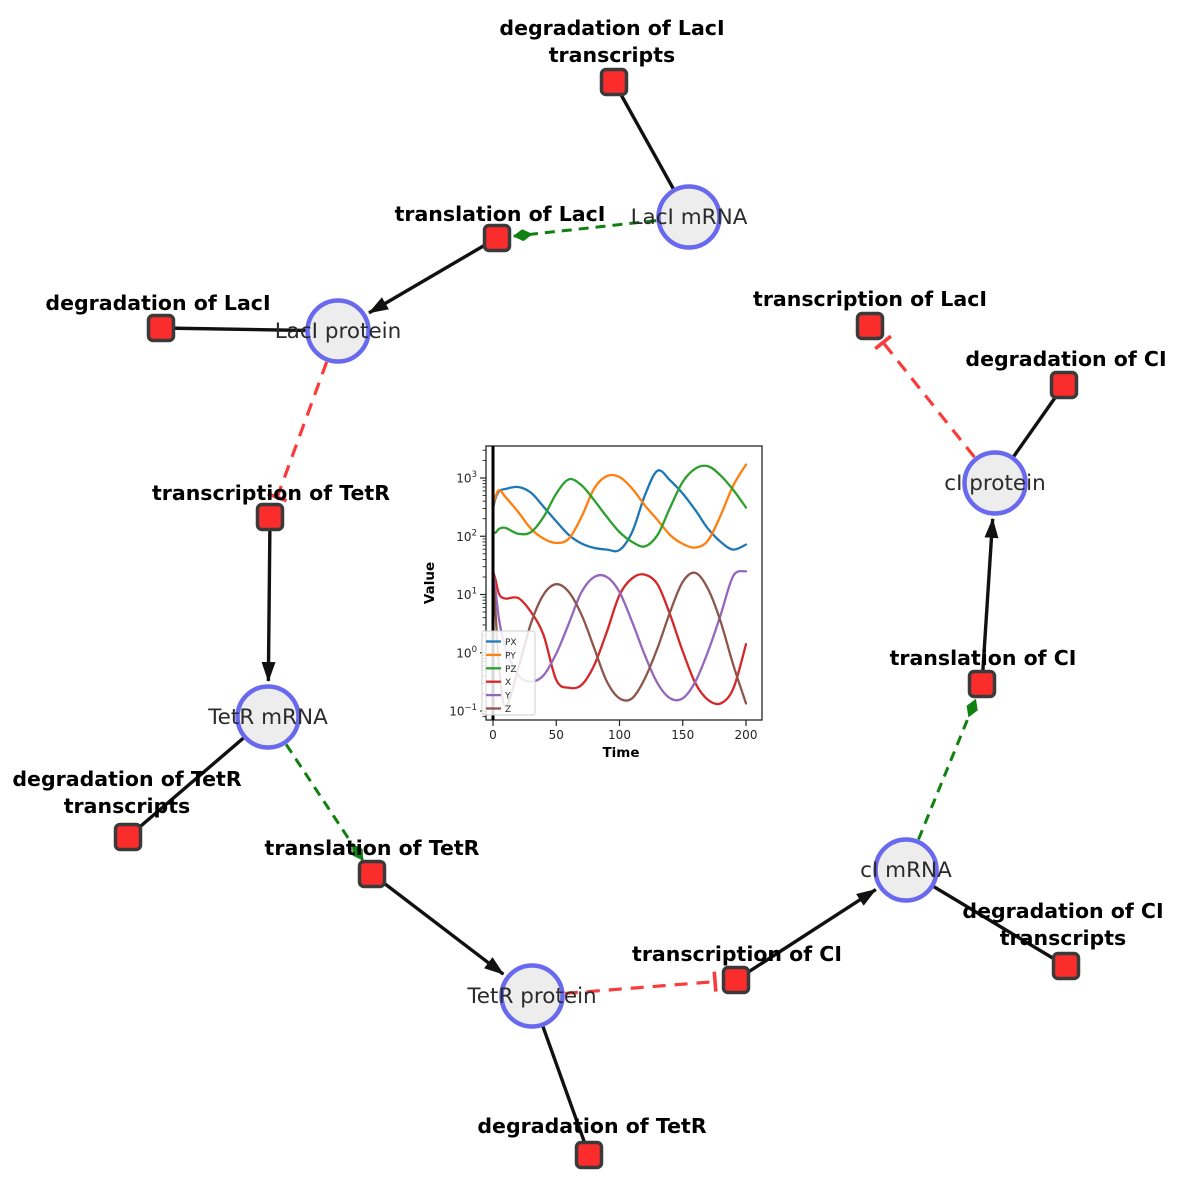 The image size is (1189, 1200). Describe the element at coordinates (511, 643) in the screenshot. I see `legend-entry-label-PX: PX` at that location.